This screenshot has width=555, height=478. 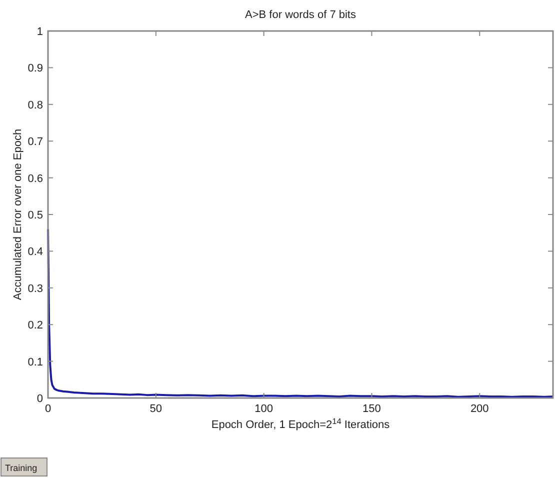 What do you see at coordinates (39, 399) in the screenshot?
I see `y-tick-label: 0` at bounding box center [39, 399].